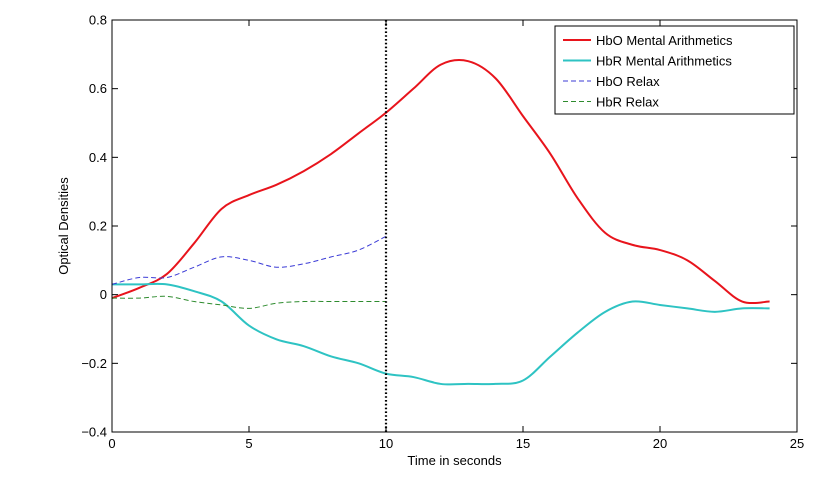  Describe the element at coordinates (628, 81) in the screenshot. I see `legend-label: HbO Relax` at that location.